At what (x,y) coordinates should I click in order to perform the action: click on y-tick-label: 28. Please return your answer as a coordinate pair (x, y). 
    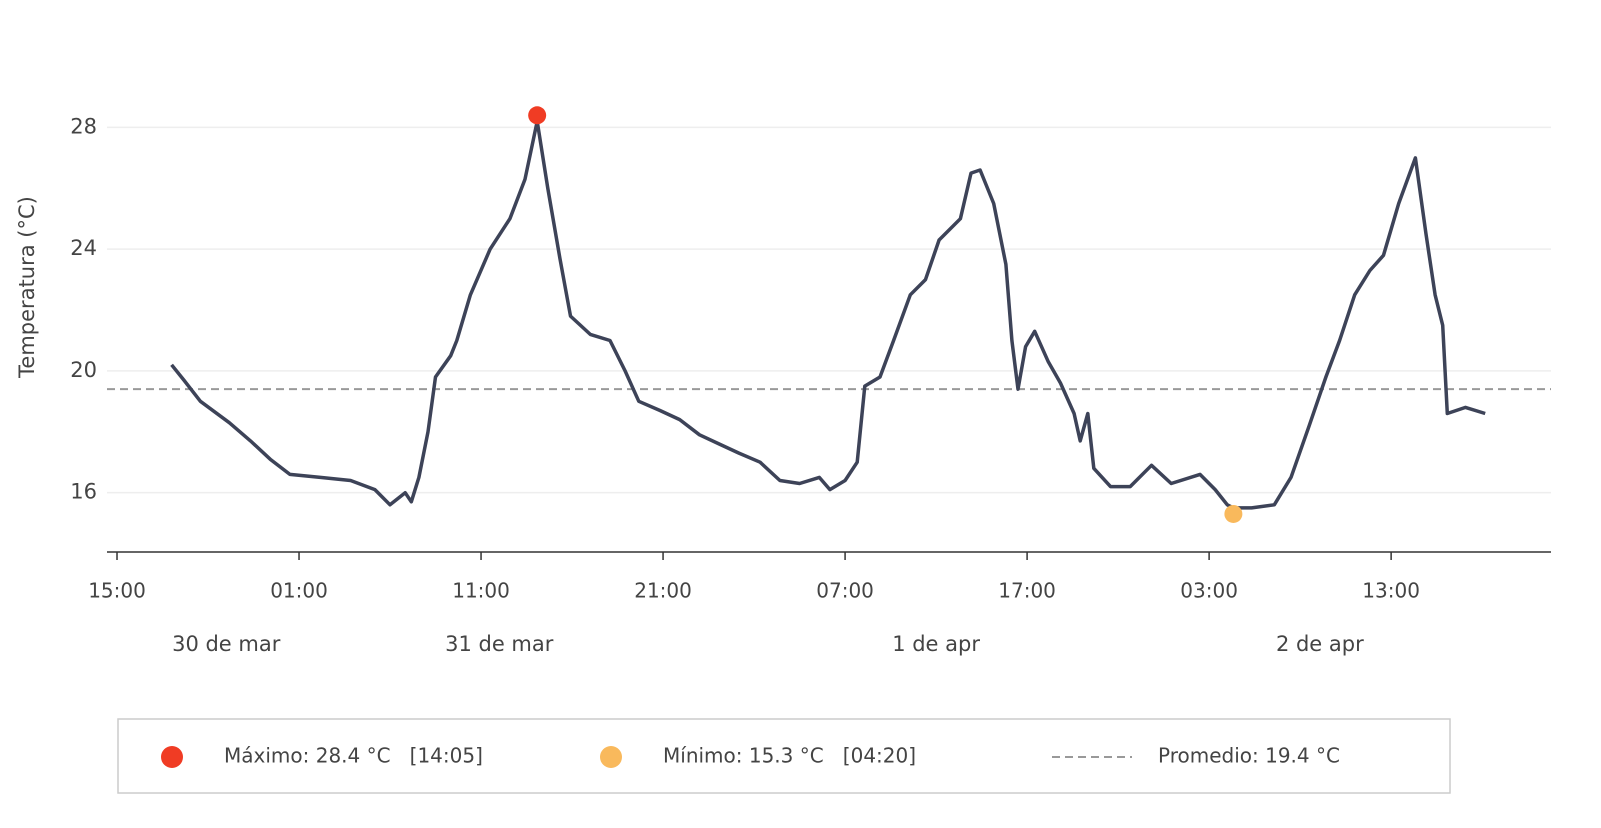
    Looking at the image, I should click on (83, 126).